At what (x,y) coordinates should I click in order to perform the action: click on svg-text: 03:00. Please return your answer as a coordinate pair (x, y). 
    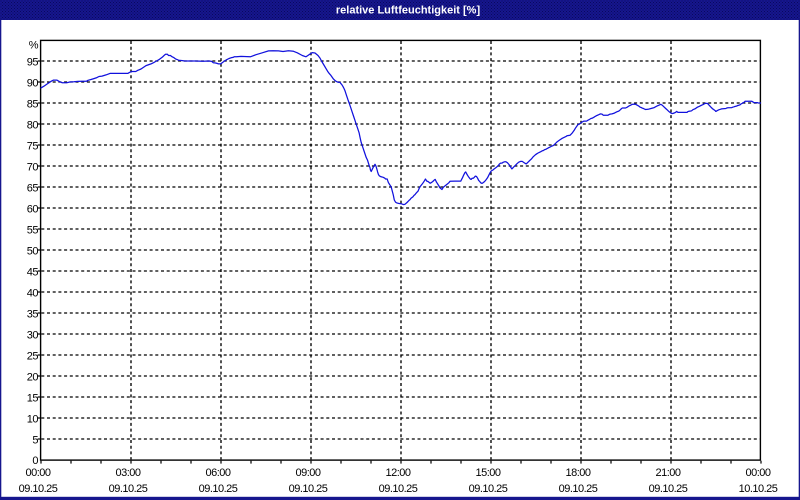
    Looking at the image, I should click on (127, 473).